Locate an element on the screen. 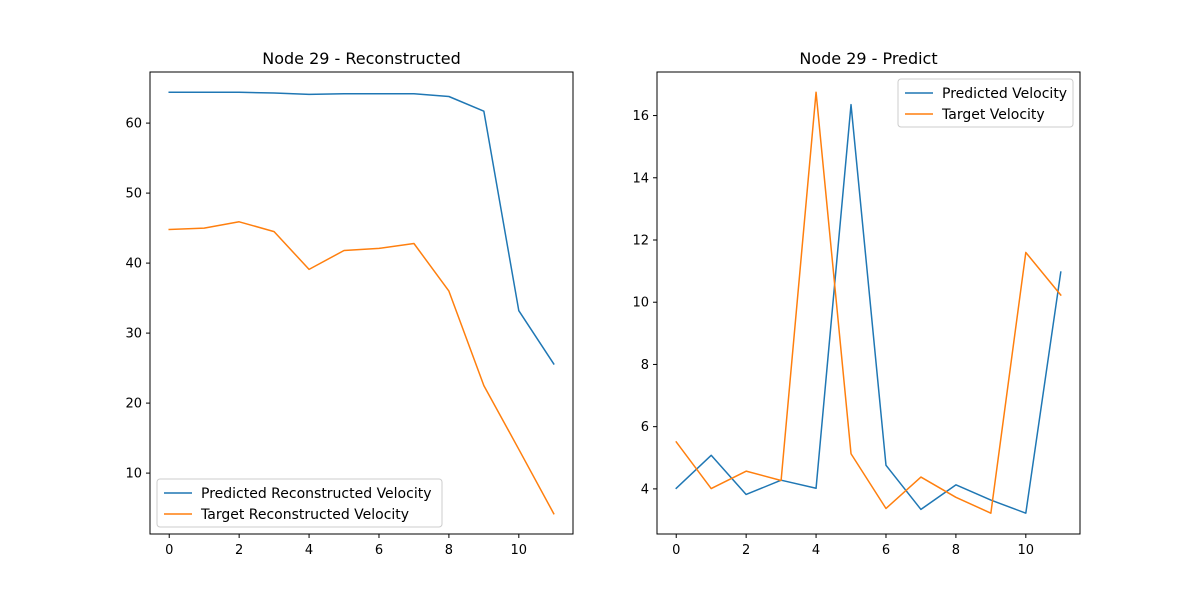 Image resolution: width=1200 pixels, height=600 pixels. legend-label: Target Reconstructed Velocity is located at coordinates (304, 515).